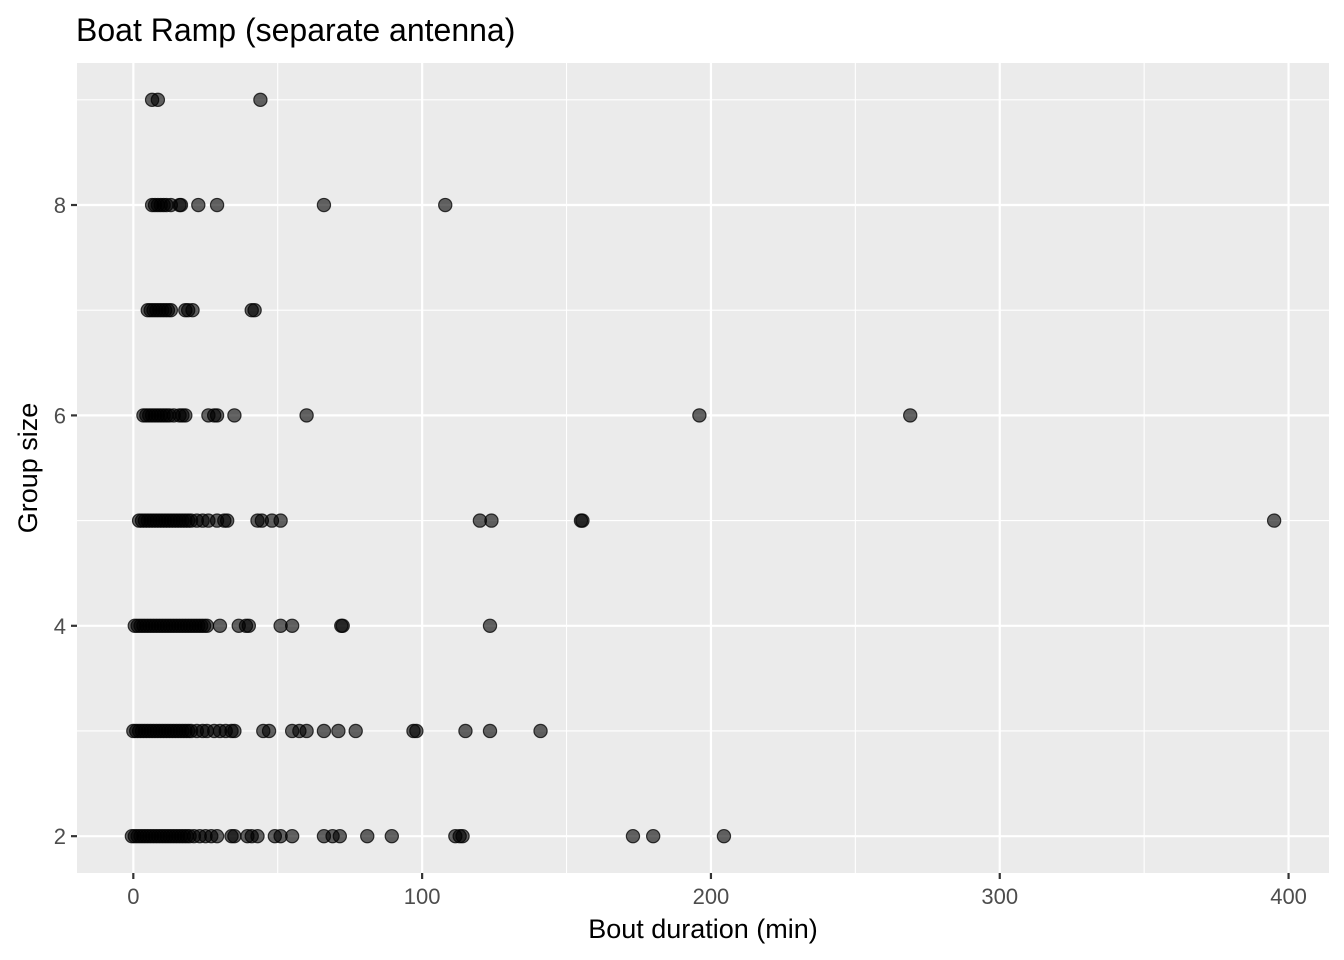 Image resolution: width=1344 pixels, height=960 pixels. I want to click on y-tick-label: 4, so click(60, 626).